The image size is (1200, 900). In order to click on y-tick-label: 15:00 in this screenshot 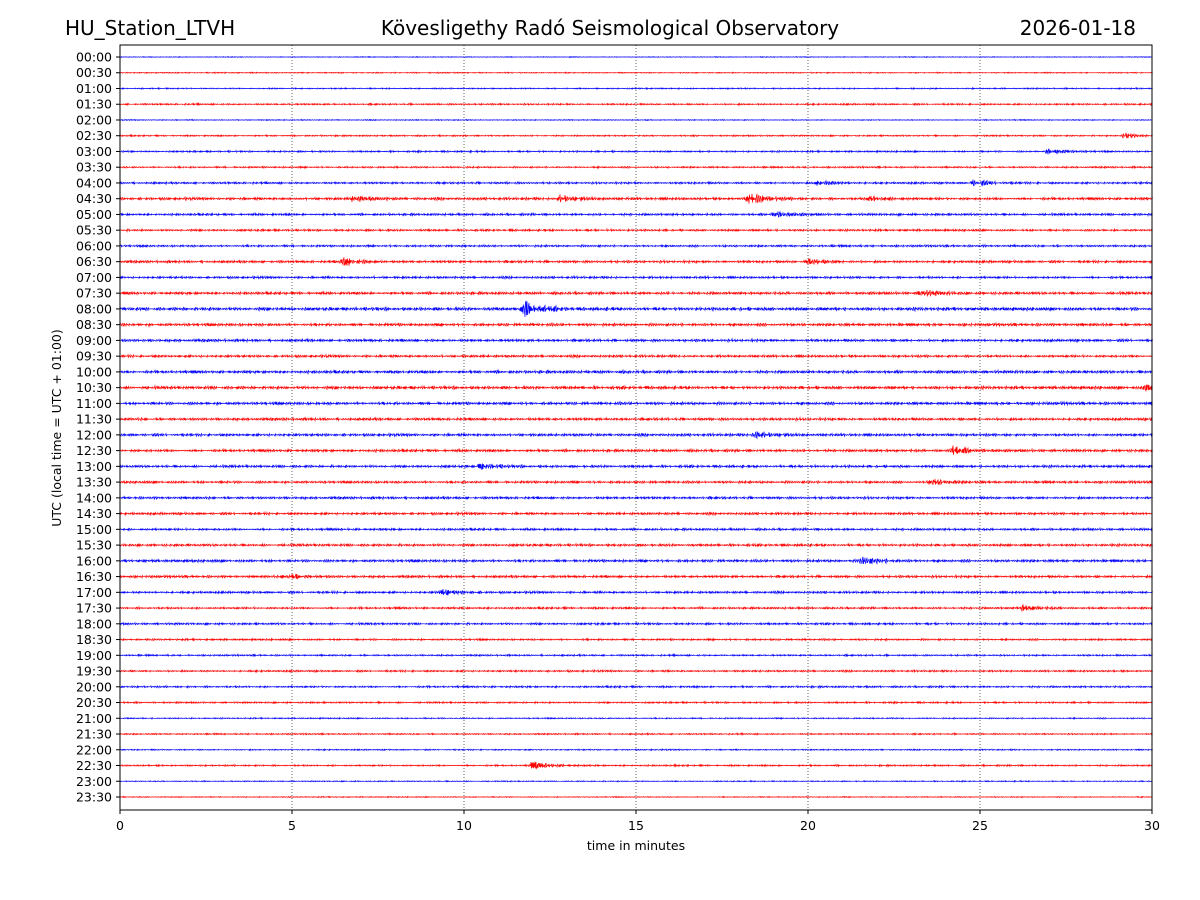, I will do `click(94, 529)`.